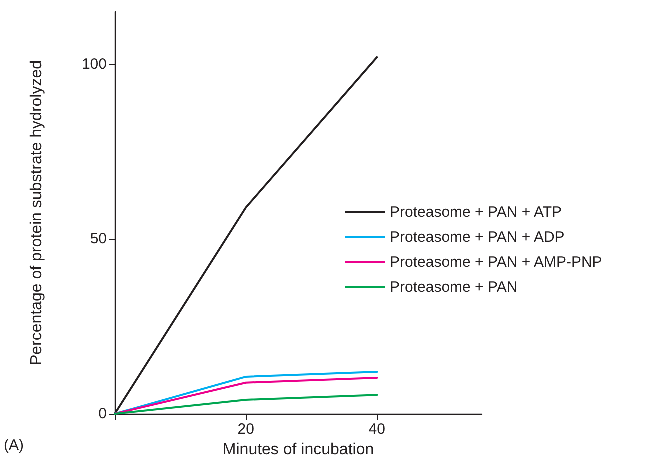 This screenshot has height=466, width=656. What do you see at coordinates (37, 213) in the screenshot?
I see `y-axis-title: Percentage of protein substrate hydrolyzed` at bounding box center [37, 213].